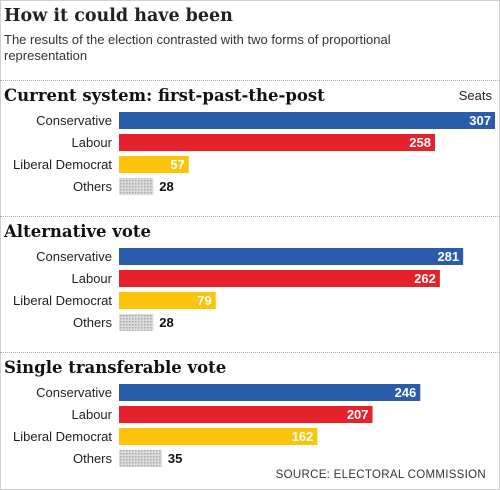  I want to click on value-label-labour: 262, so click(425, 278).